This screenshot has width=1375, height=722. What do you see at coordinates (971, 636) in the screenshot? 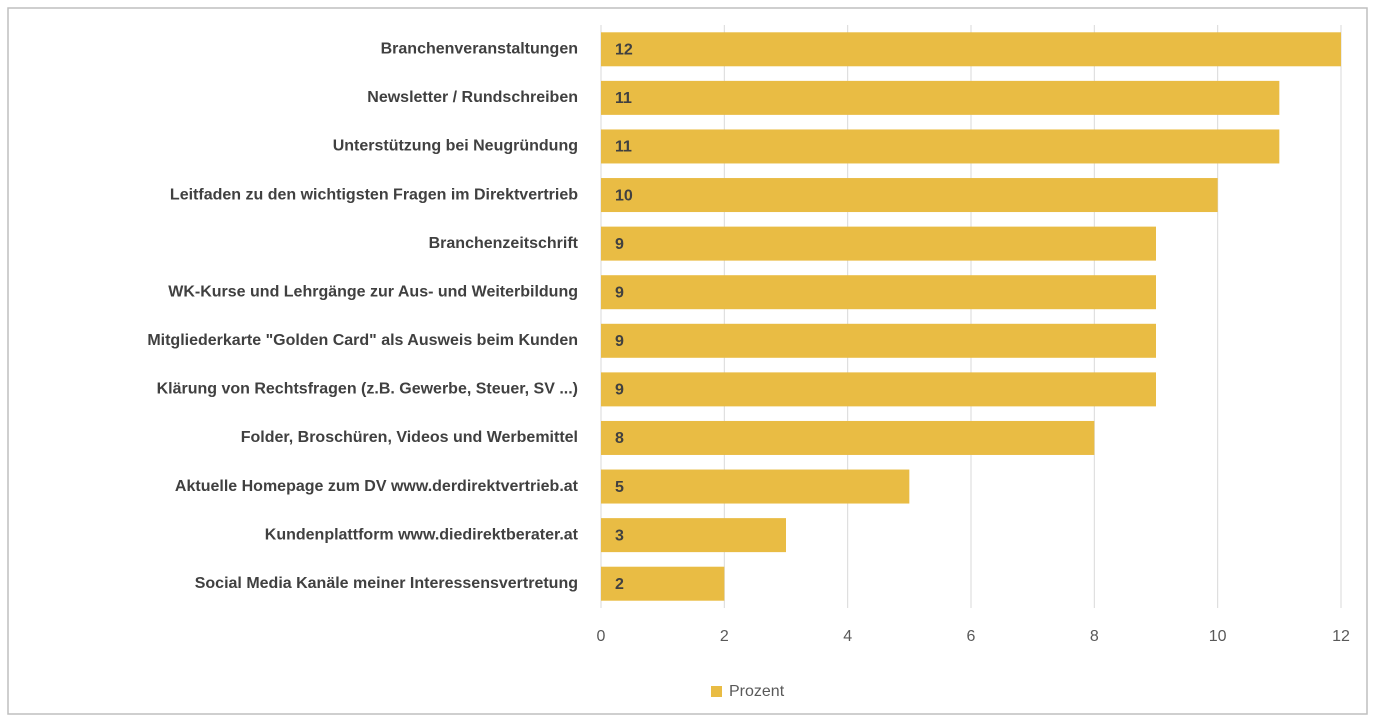
I see `x-tick-label: 6` at bounding box center [971, 636].